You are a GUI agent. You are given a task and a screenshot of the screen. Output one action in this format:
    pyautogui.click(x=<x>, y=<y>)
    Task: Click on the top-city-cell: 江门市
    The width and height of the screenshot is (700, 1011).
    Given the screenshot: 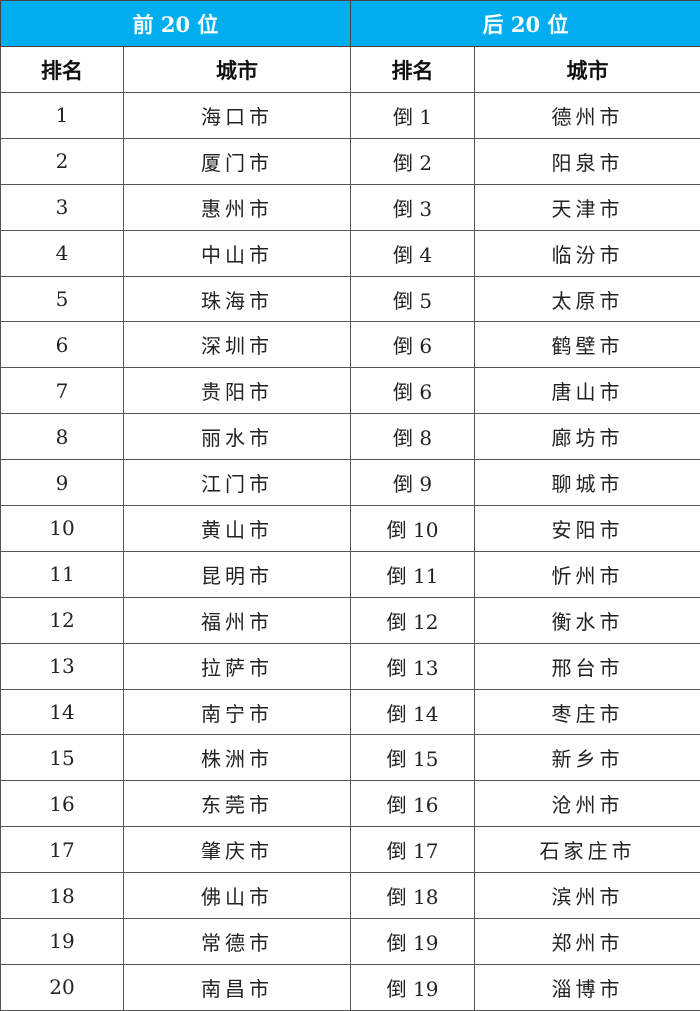 What is the action you would take?
    pyautogui.click(x=237, y=483)
    